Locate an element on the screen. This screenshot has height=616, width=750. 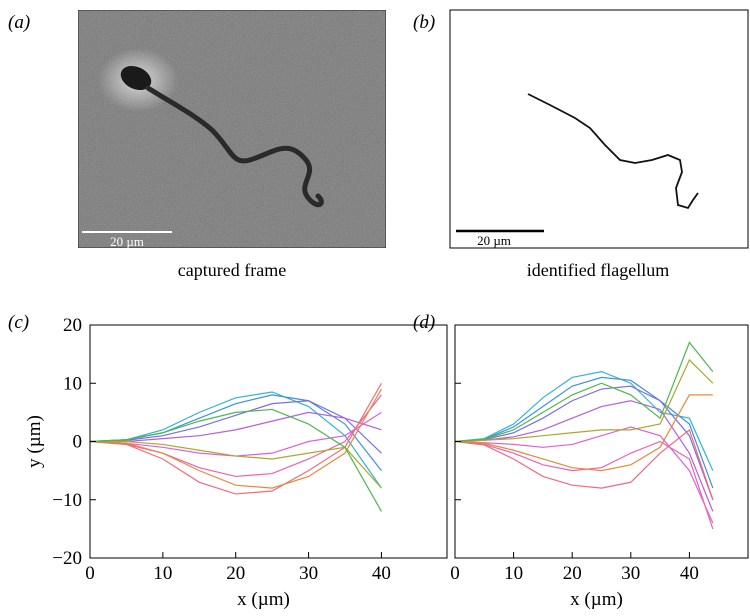
y-tick-label: −10 is located at coordinates (67, 500).